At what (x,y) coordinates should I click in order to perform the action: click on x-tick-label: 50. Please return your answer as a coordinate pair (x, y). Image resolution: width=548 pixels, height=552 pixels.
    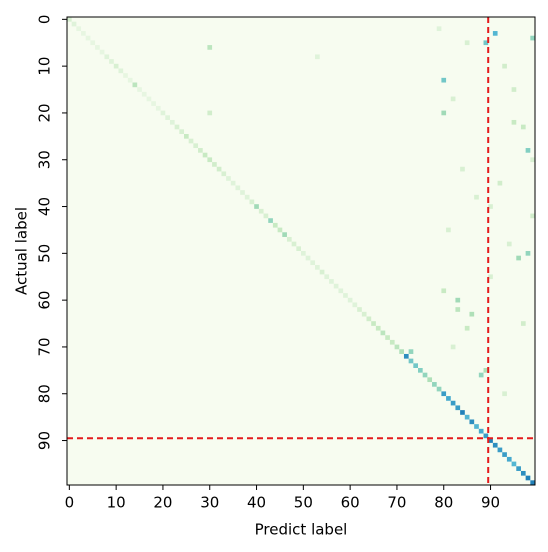
    Looking at the image, I should click on (303, 503).